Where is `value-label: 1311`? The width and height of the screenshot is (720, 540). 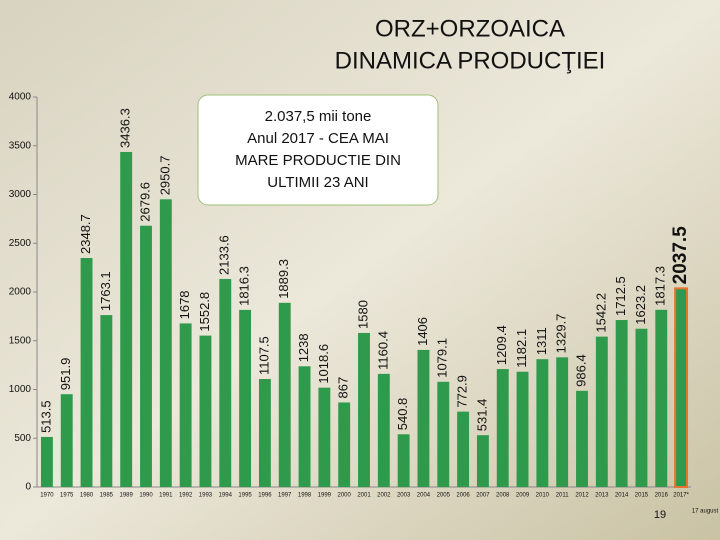 value-label: 1311 is located at coordinates (541, 341).